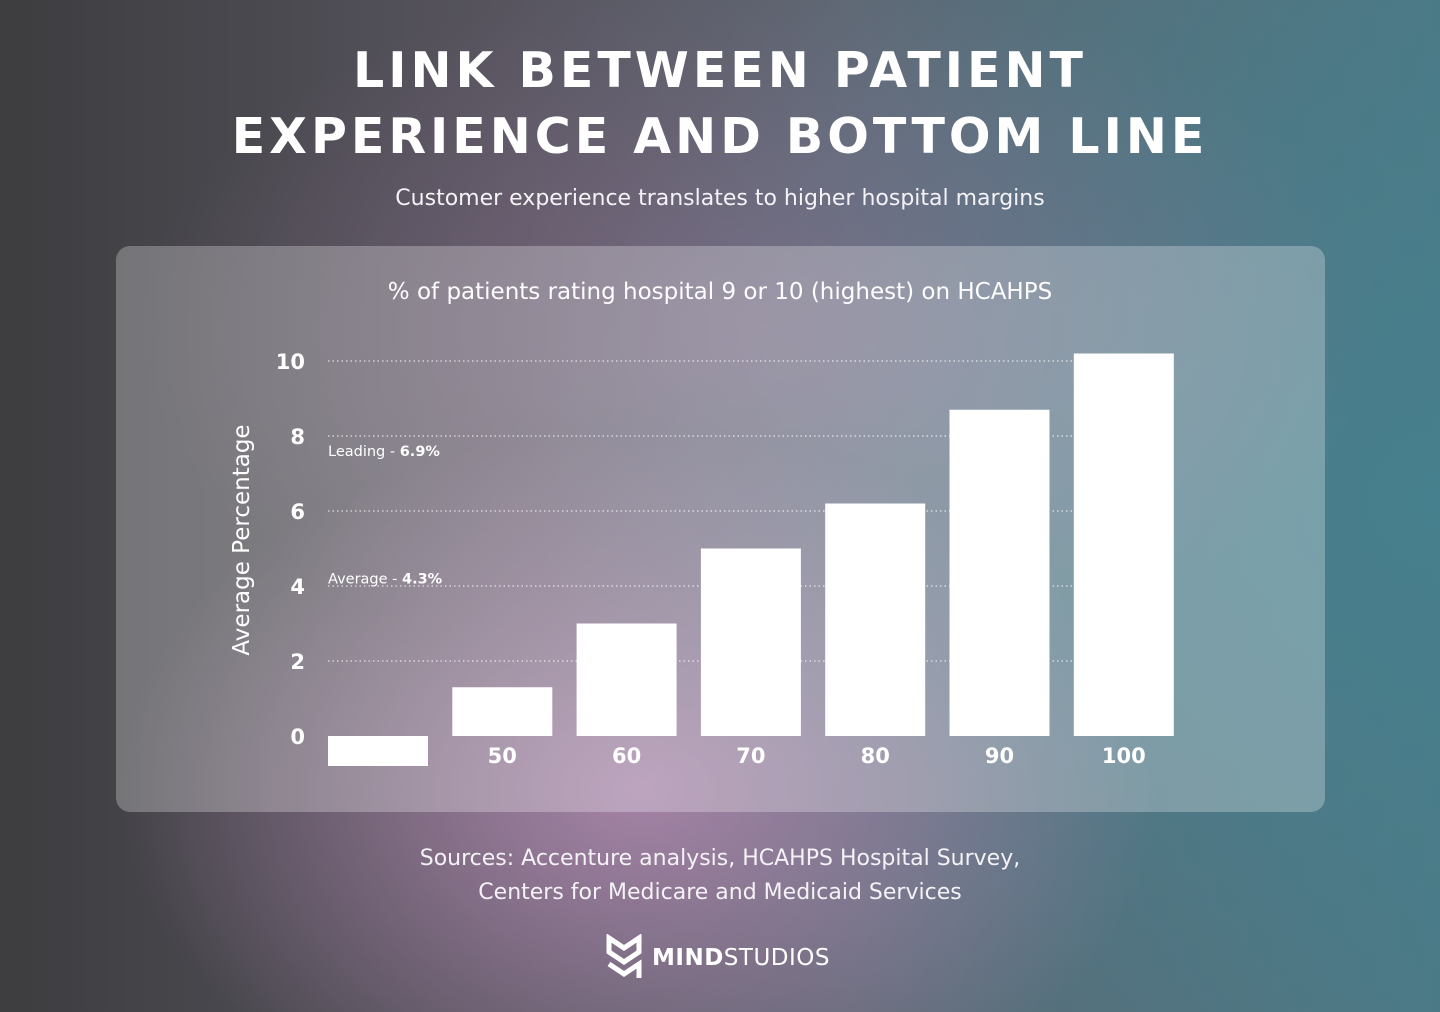 Image resolution: width=1440 pixels, height=1012 pixels. I want to click on annotation-value: 6.9%, so click(420, 452).